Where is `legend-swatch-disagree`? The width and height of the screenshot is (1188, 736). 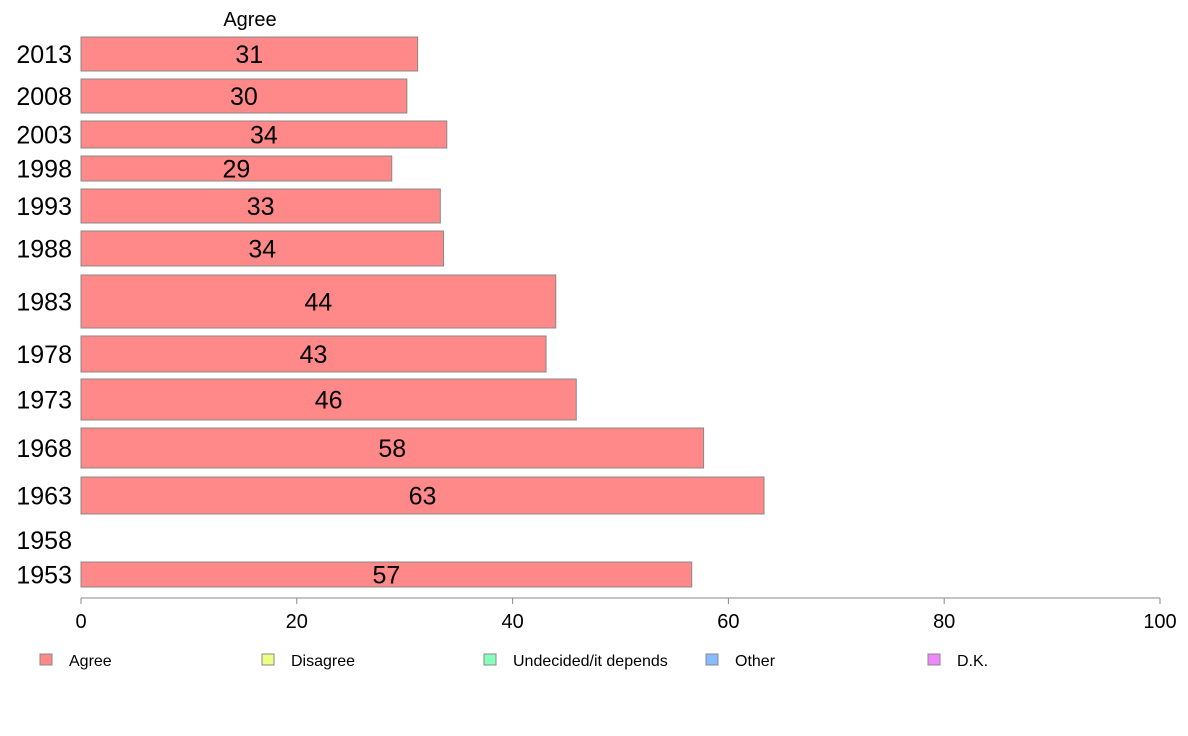
legend-swatch-disagree is located at coordinates (268, 659).